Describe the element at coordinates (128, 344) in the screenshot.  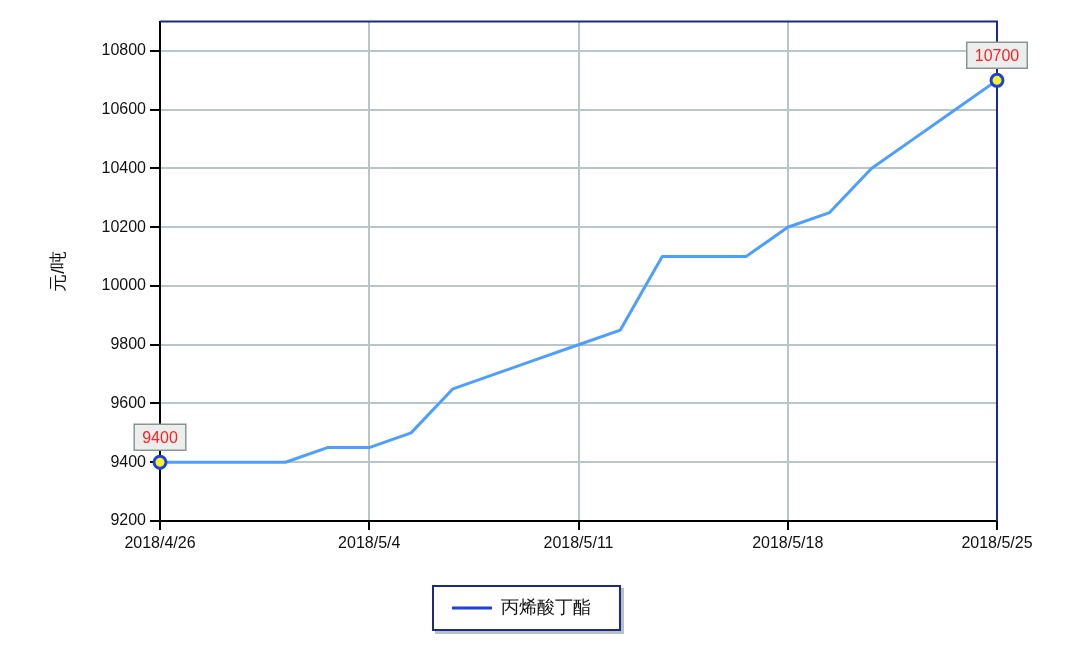
I see `y-tick-label: 9800` at that location.